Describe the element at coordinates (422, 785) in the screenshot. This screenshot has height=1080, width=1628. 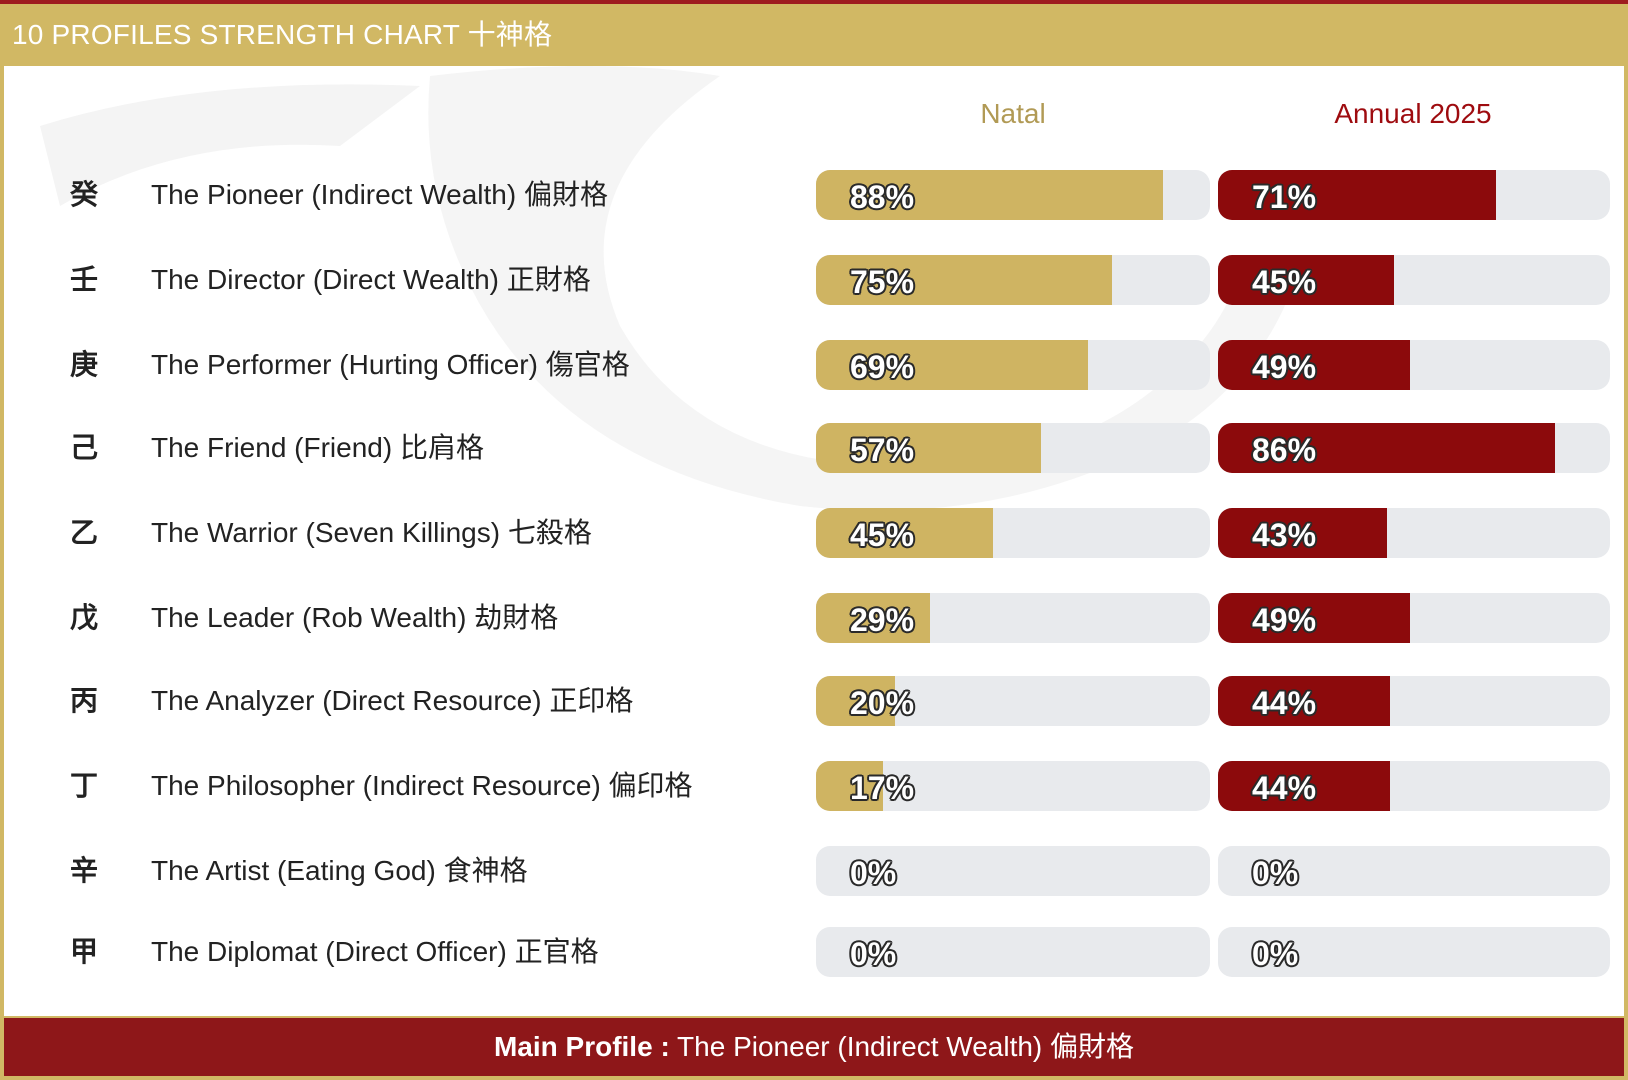
I see `profile-label: The Philosopher (Indirect Resource) 偏印格` at that location.